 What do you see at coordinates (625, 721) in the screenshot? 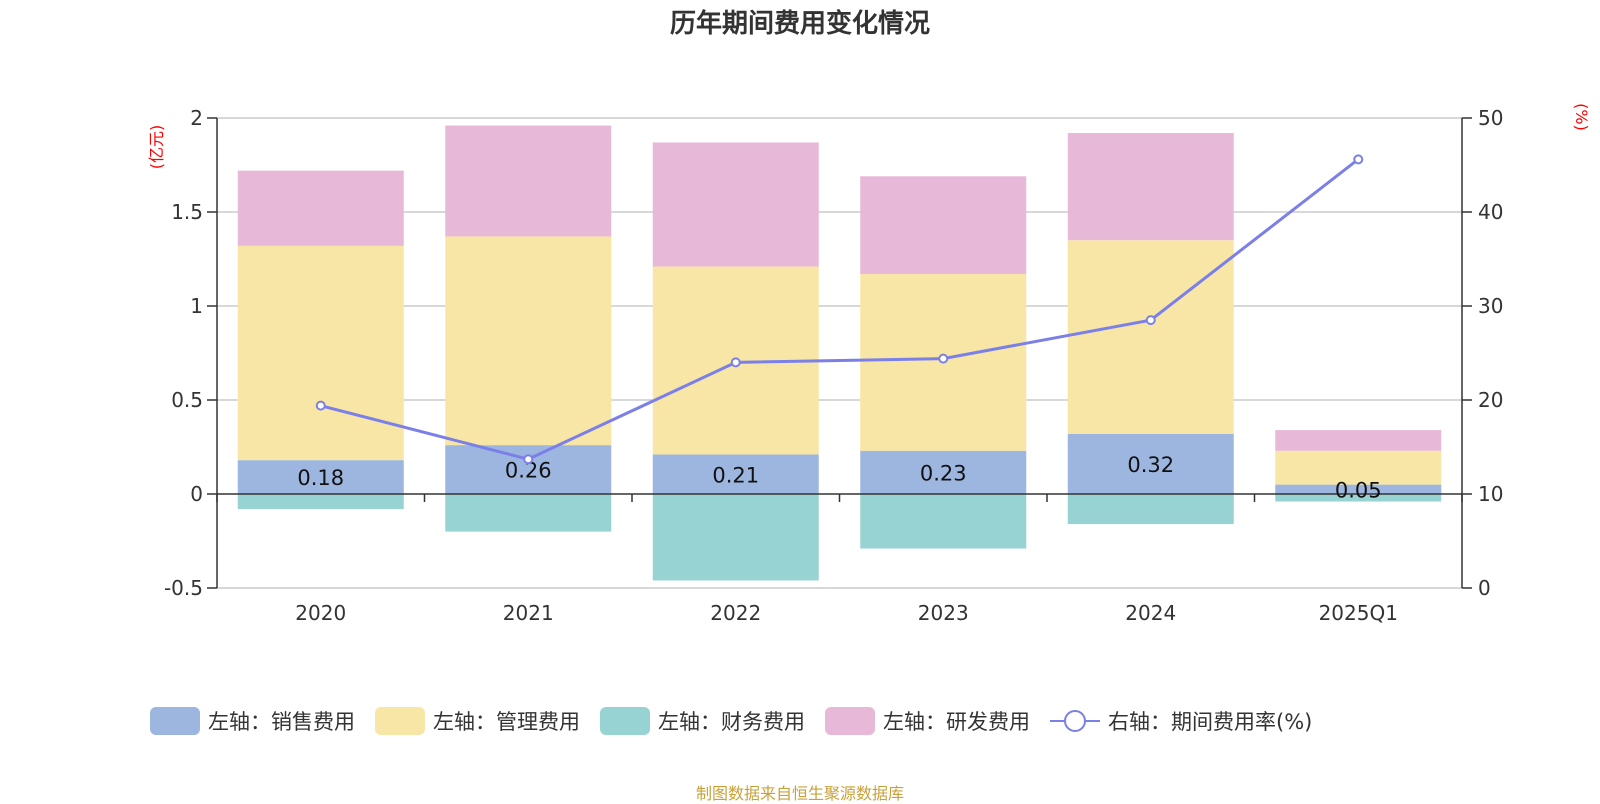
I see `legend-swatch-finance` at bounding box center [625, 721].